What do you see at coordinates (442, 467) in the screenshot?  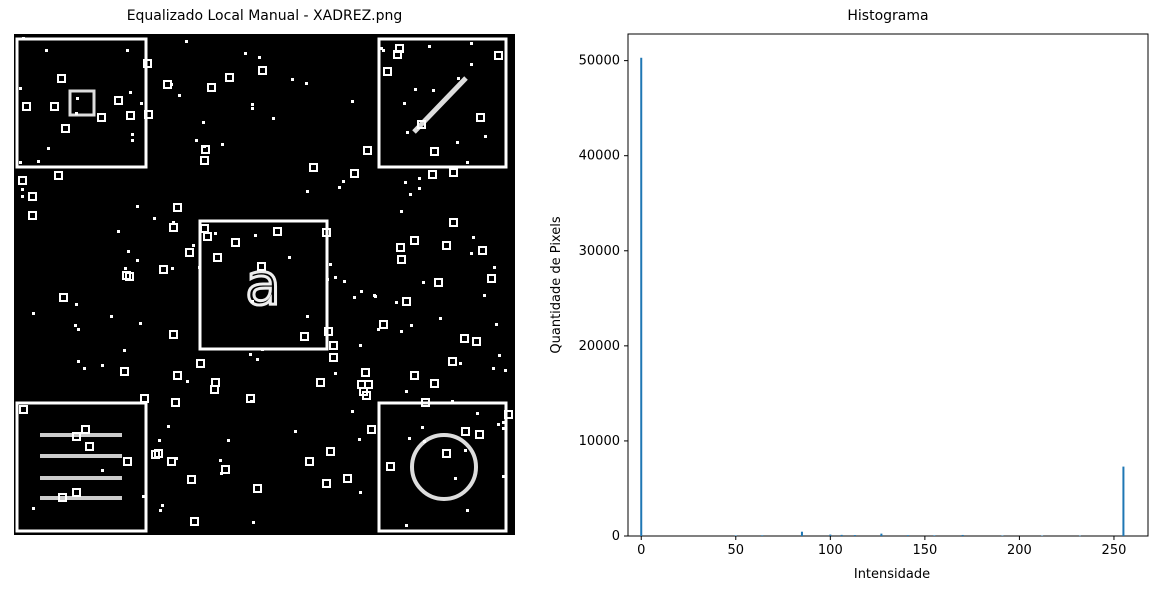 I see `box-bottom-right` at bounding box center [442, 467].